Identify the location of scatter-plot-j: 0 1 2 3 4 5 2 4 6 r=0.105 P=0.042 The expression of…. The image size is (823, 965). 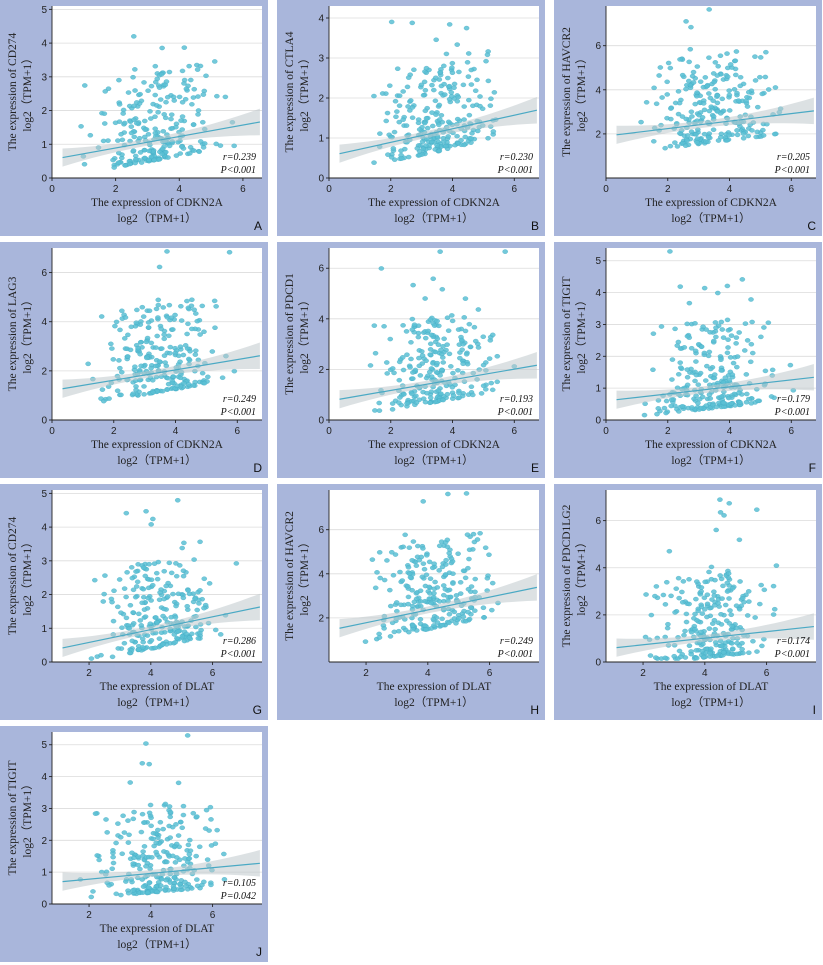
(134, 845).